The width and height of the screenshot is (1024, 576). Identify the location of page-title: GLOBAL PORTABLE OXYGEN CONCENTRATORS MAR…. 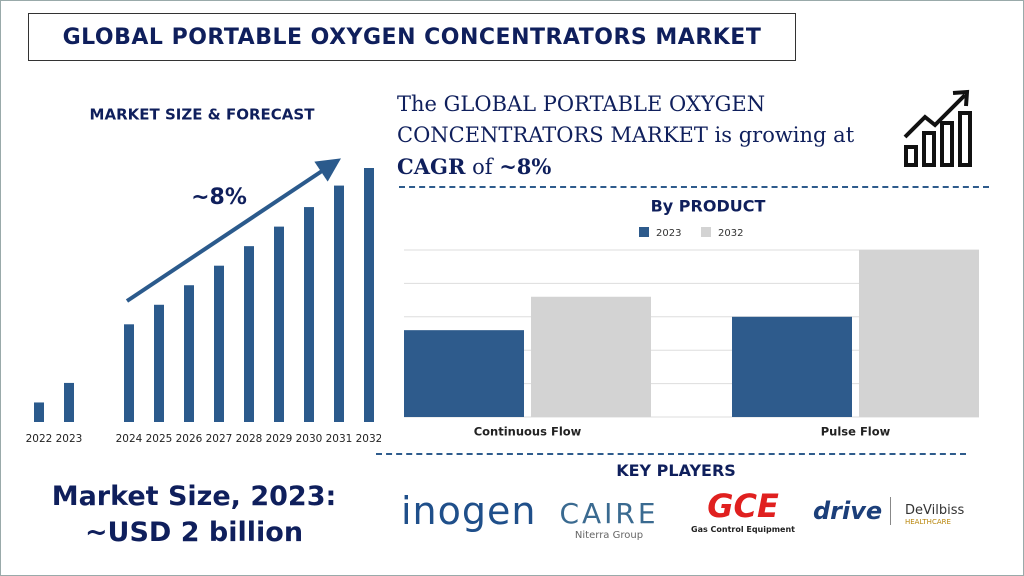
(412, 37).